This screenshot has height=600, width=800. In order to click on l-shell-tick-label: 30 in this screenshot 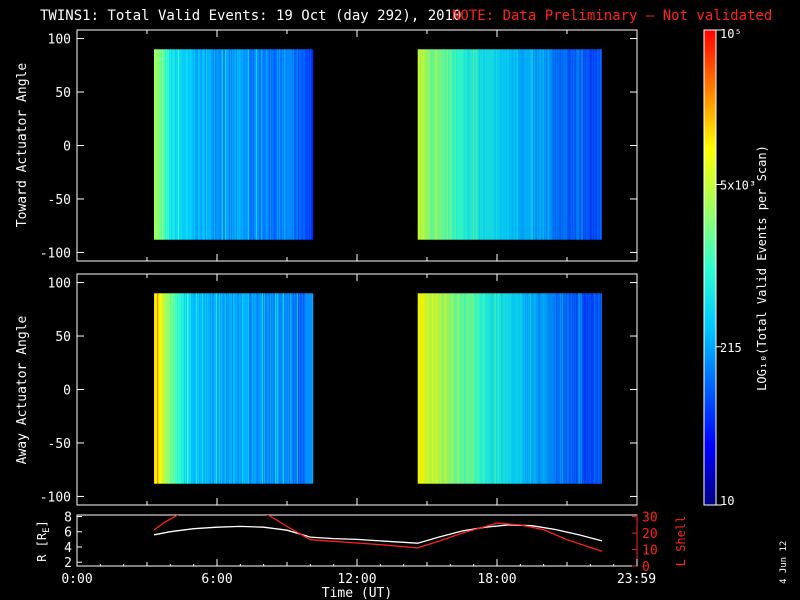, I will do `click(650, 518)`.